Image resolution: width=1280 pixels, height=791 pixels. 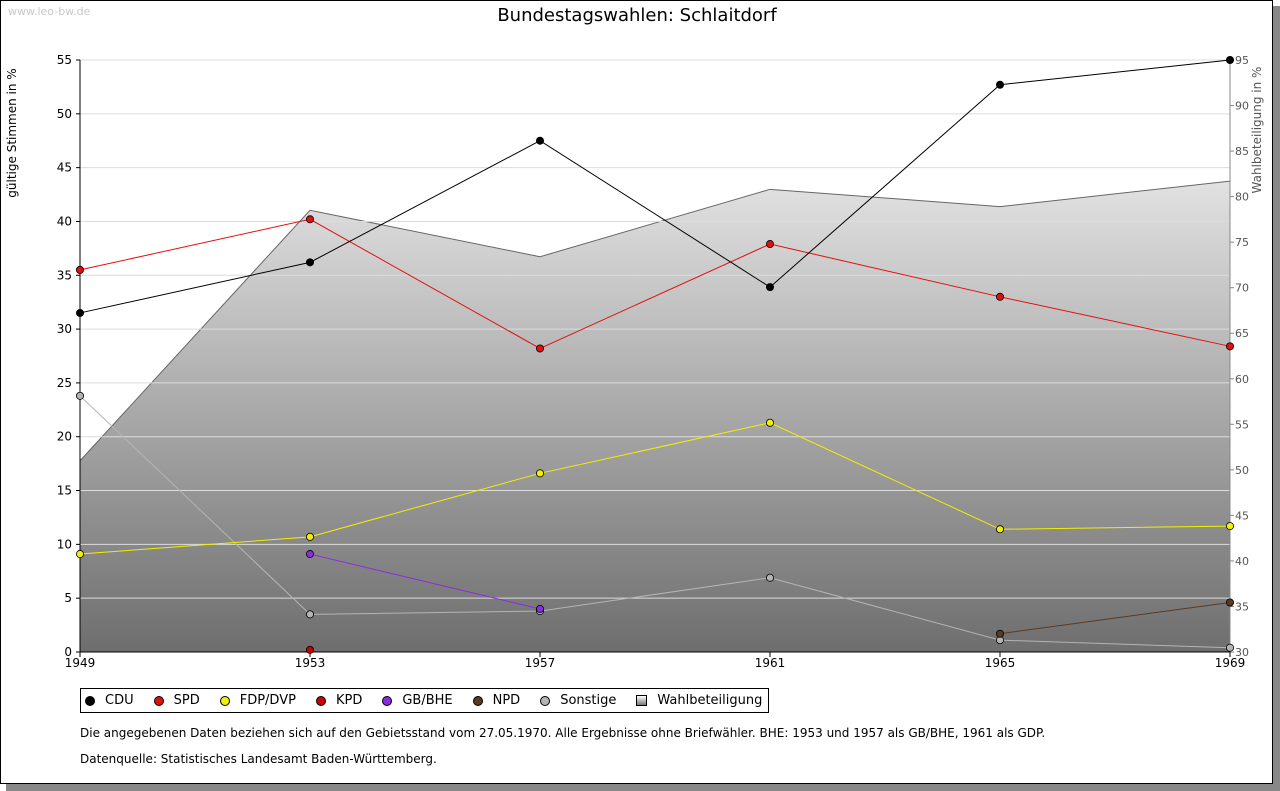 I want to click on y2-tick-label: 35, so click(x=1242, y=606).